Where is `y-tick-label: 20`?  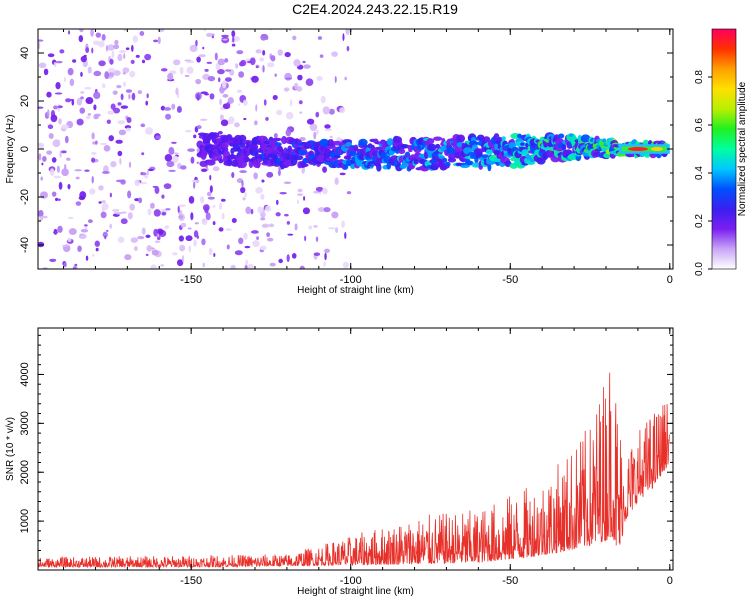 y-tick-label: 20 is located at coordinates (25, 101).